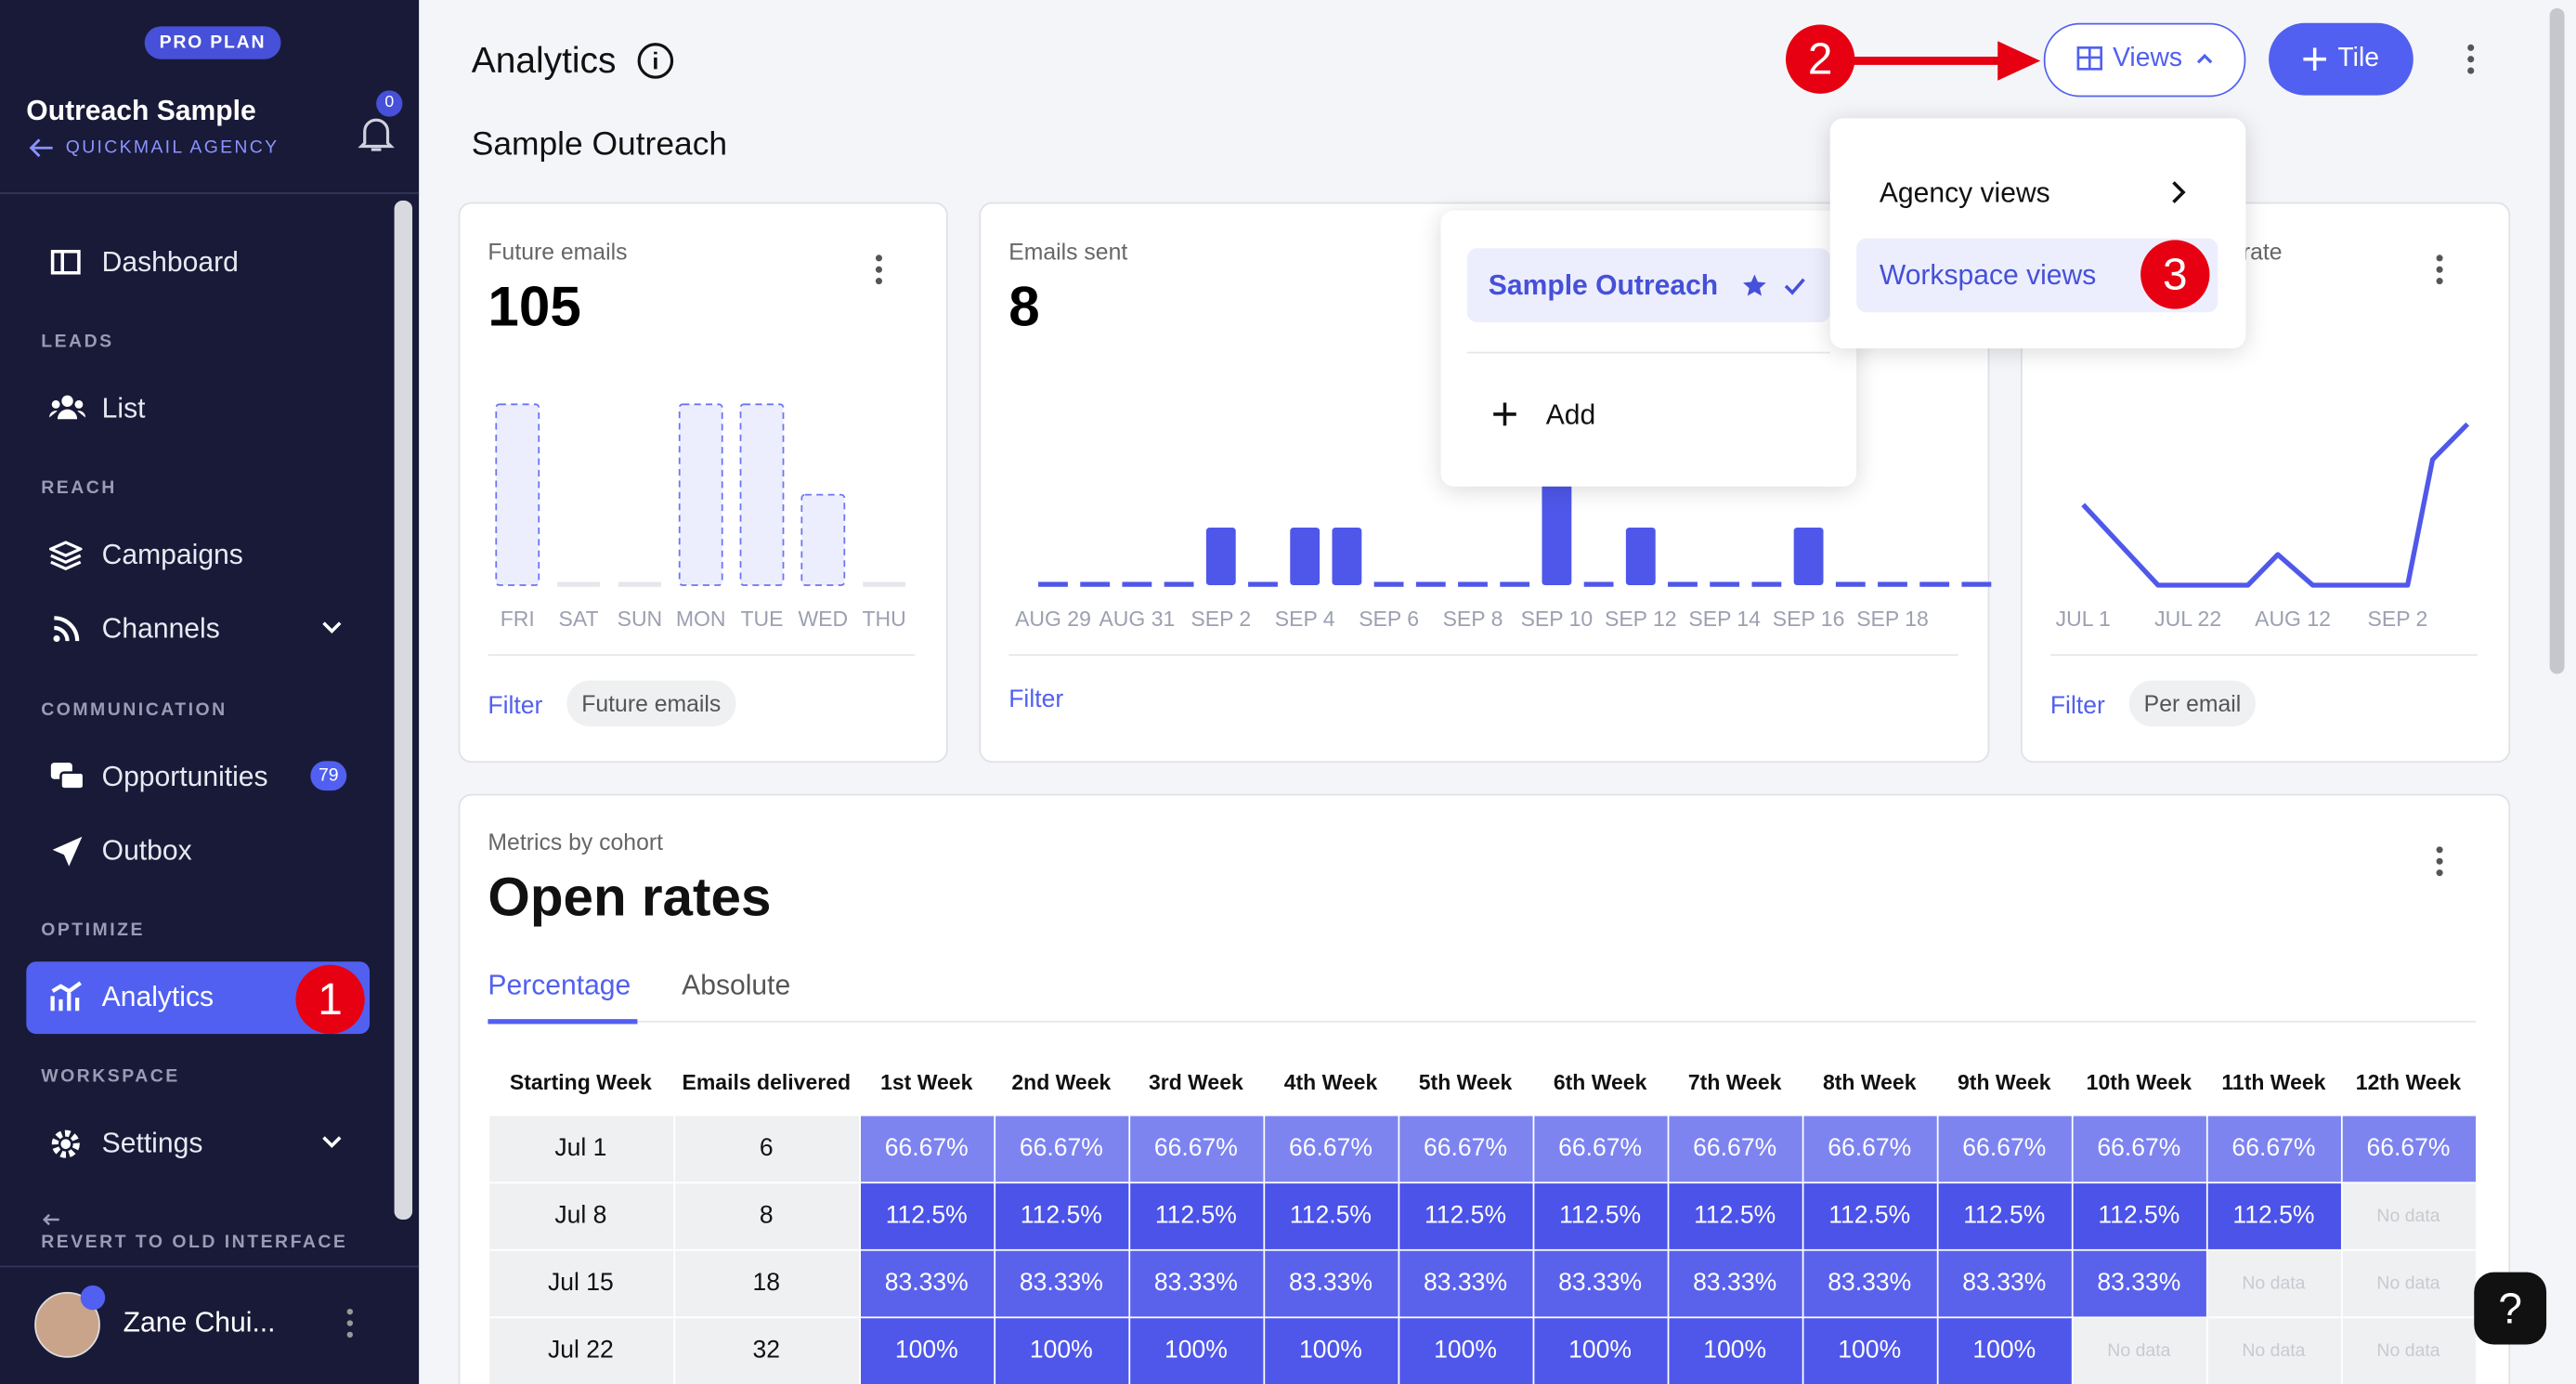 This screenshot has width=2576, height=1384. I want to click on nav-channels: Channels, so click(160, 629).